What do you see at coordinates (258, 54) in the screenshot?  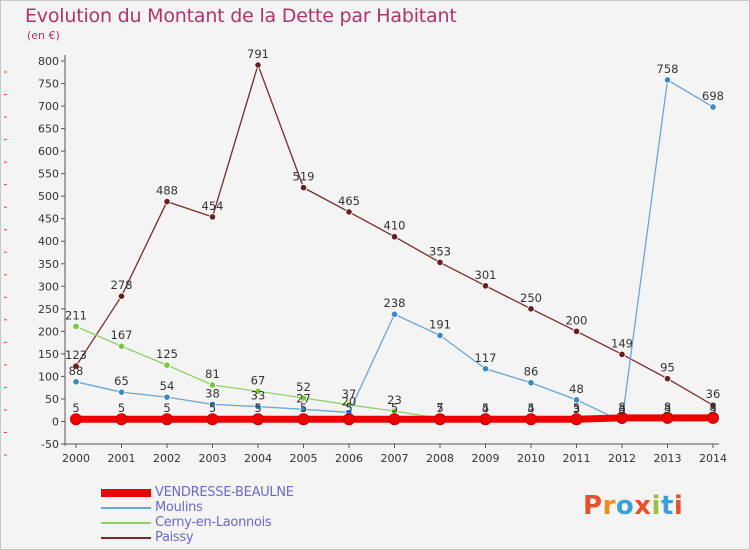 I see `data-label: 791` at bounding box center [258, 54].